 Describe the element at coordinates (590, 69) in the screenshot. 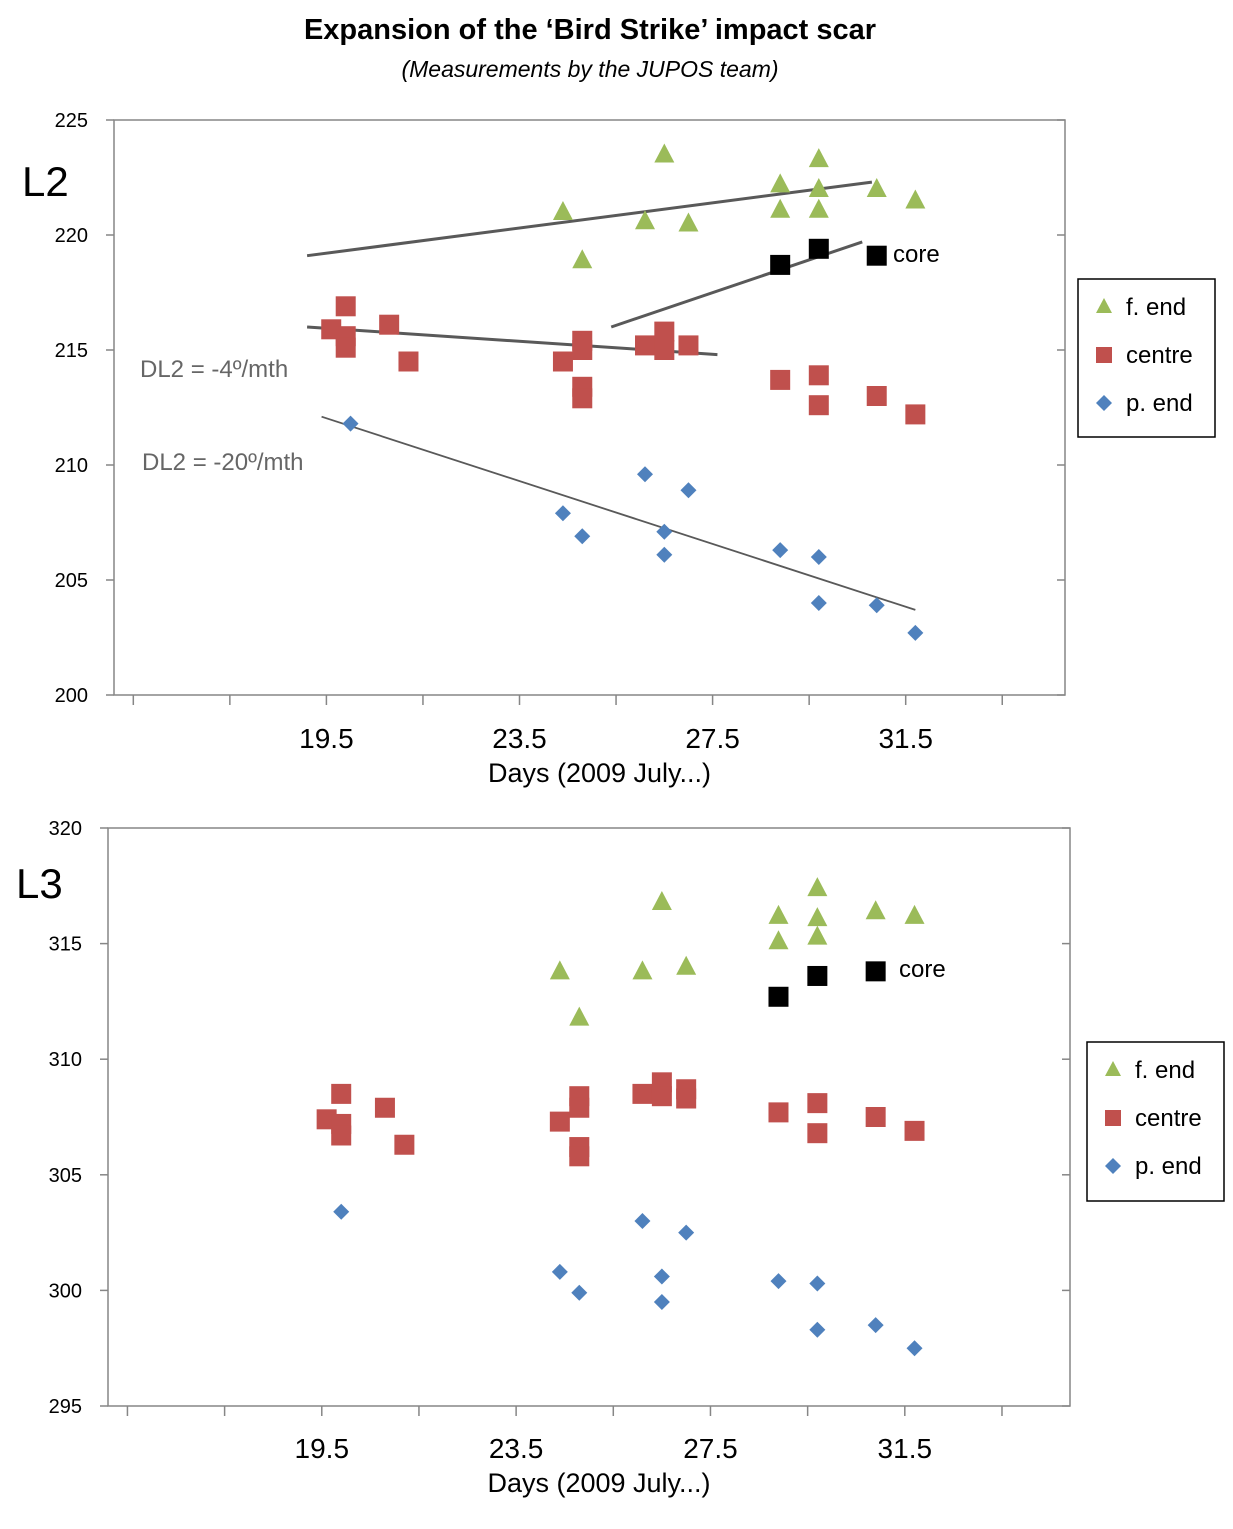

I see `chart-subtitle: (Measurements by the JUPOS team)` at that location.